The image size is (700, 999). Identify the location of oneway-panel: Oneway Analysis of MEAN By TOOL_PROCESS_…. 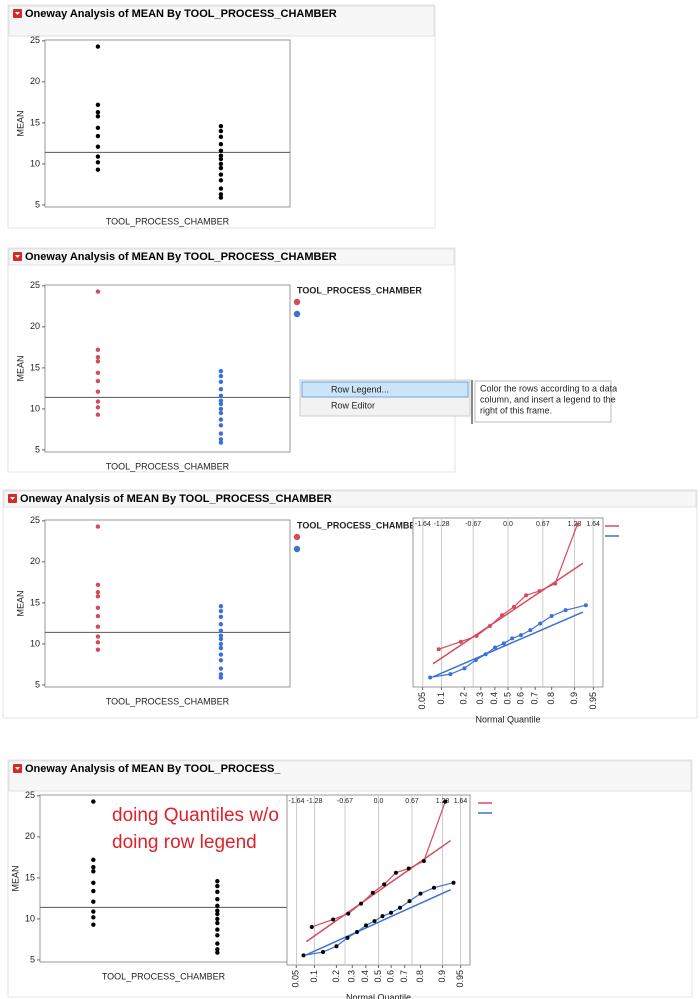
(221, 116).